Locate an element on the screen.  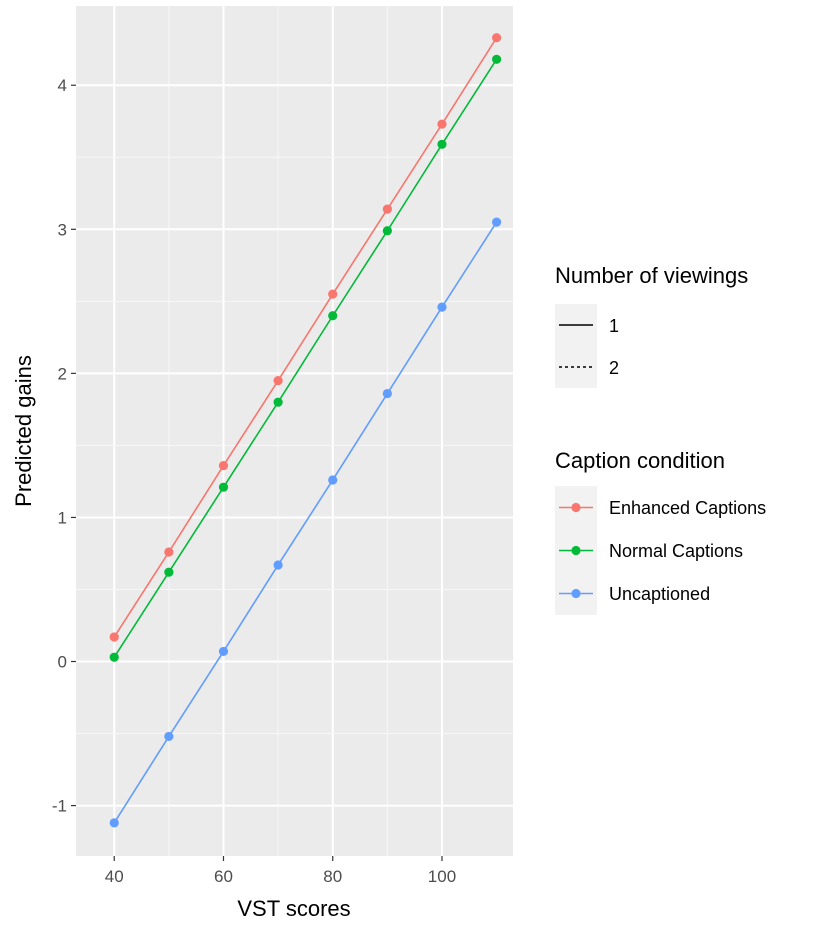
y-tick-label: 2 is located at coordinates (62, 373).